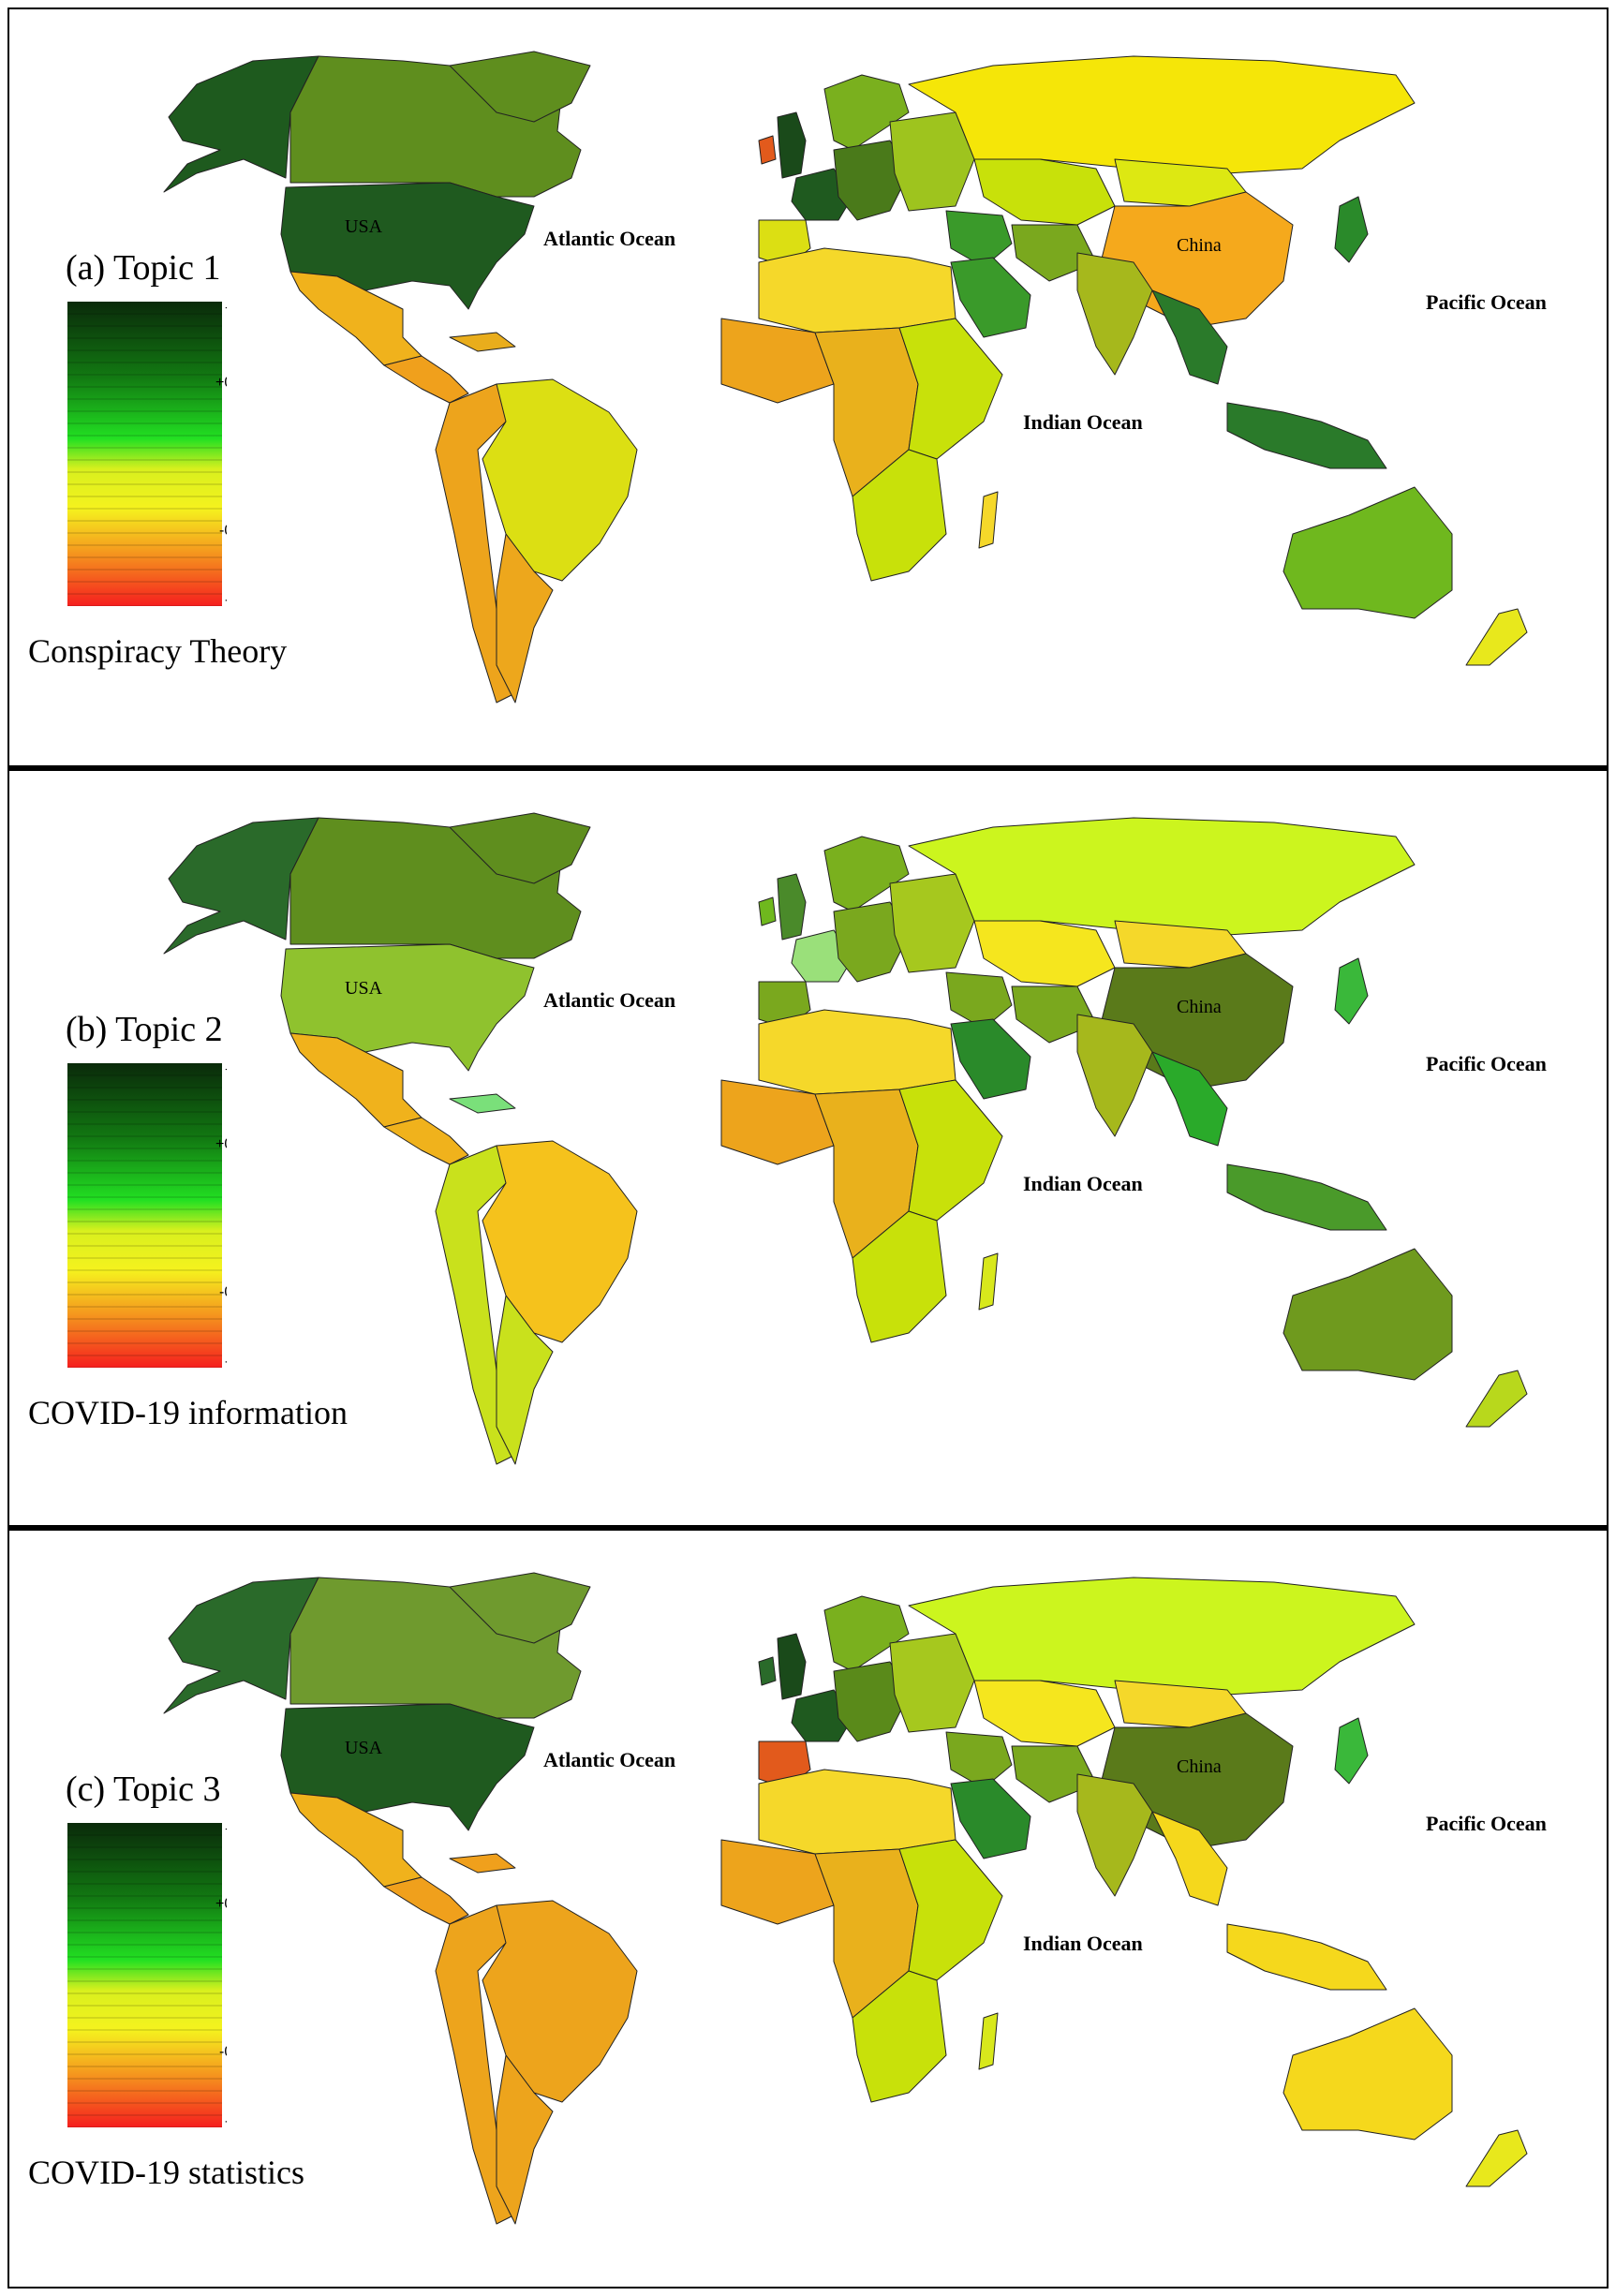 The image size is (1616, 2296). Describe the element at coordinates (950, 1910) in the screenshot. I see `region-east-africa` at that location.